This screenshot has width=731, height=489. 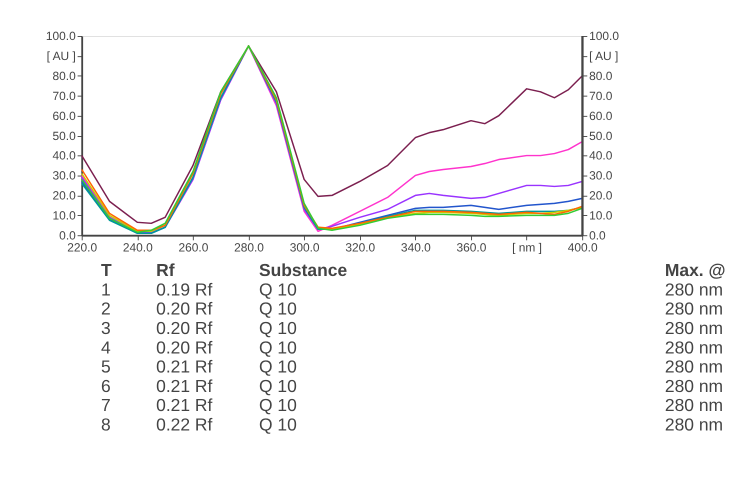 What do you see at coordinates (106, 289) in the screenshot?
I see `text: 1` at bounding box center [106, 289].